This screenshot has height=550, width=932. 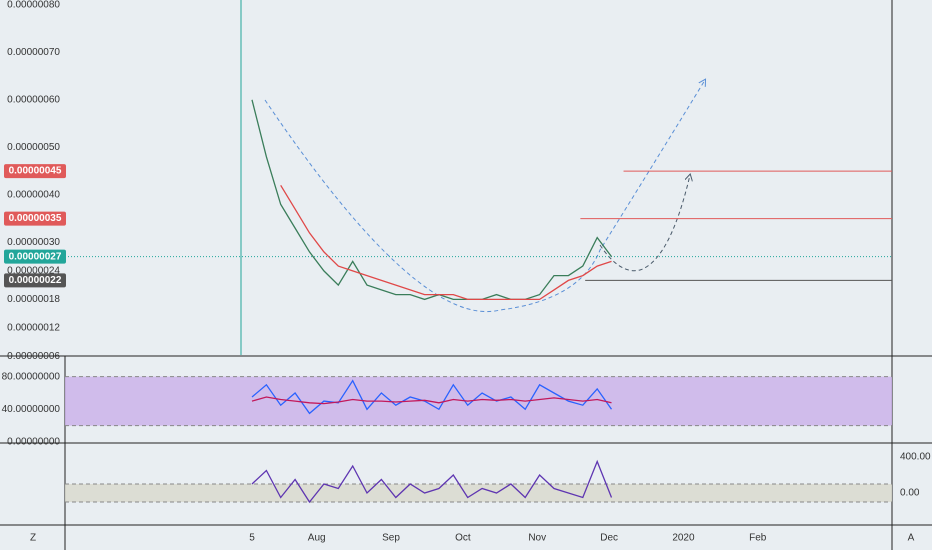 I want to click on y-tick-label: 400.00, so click(x=915, y=457).